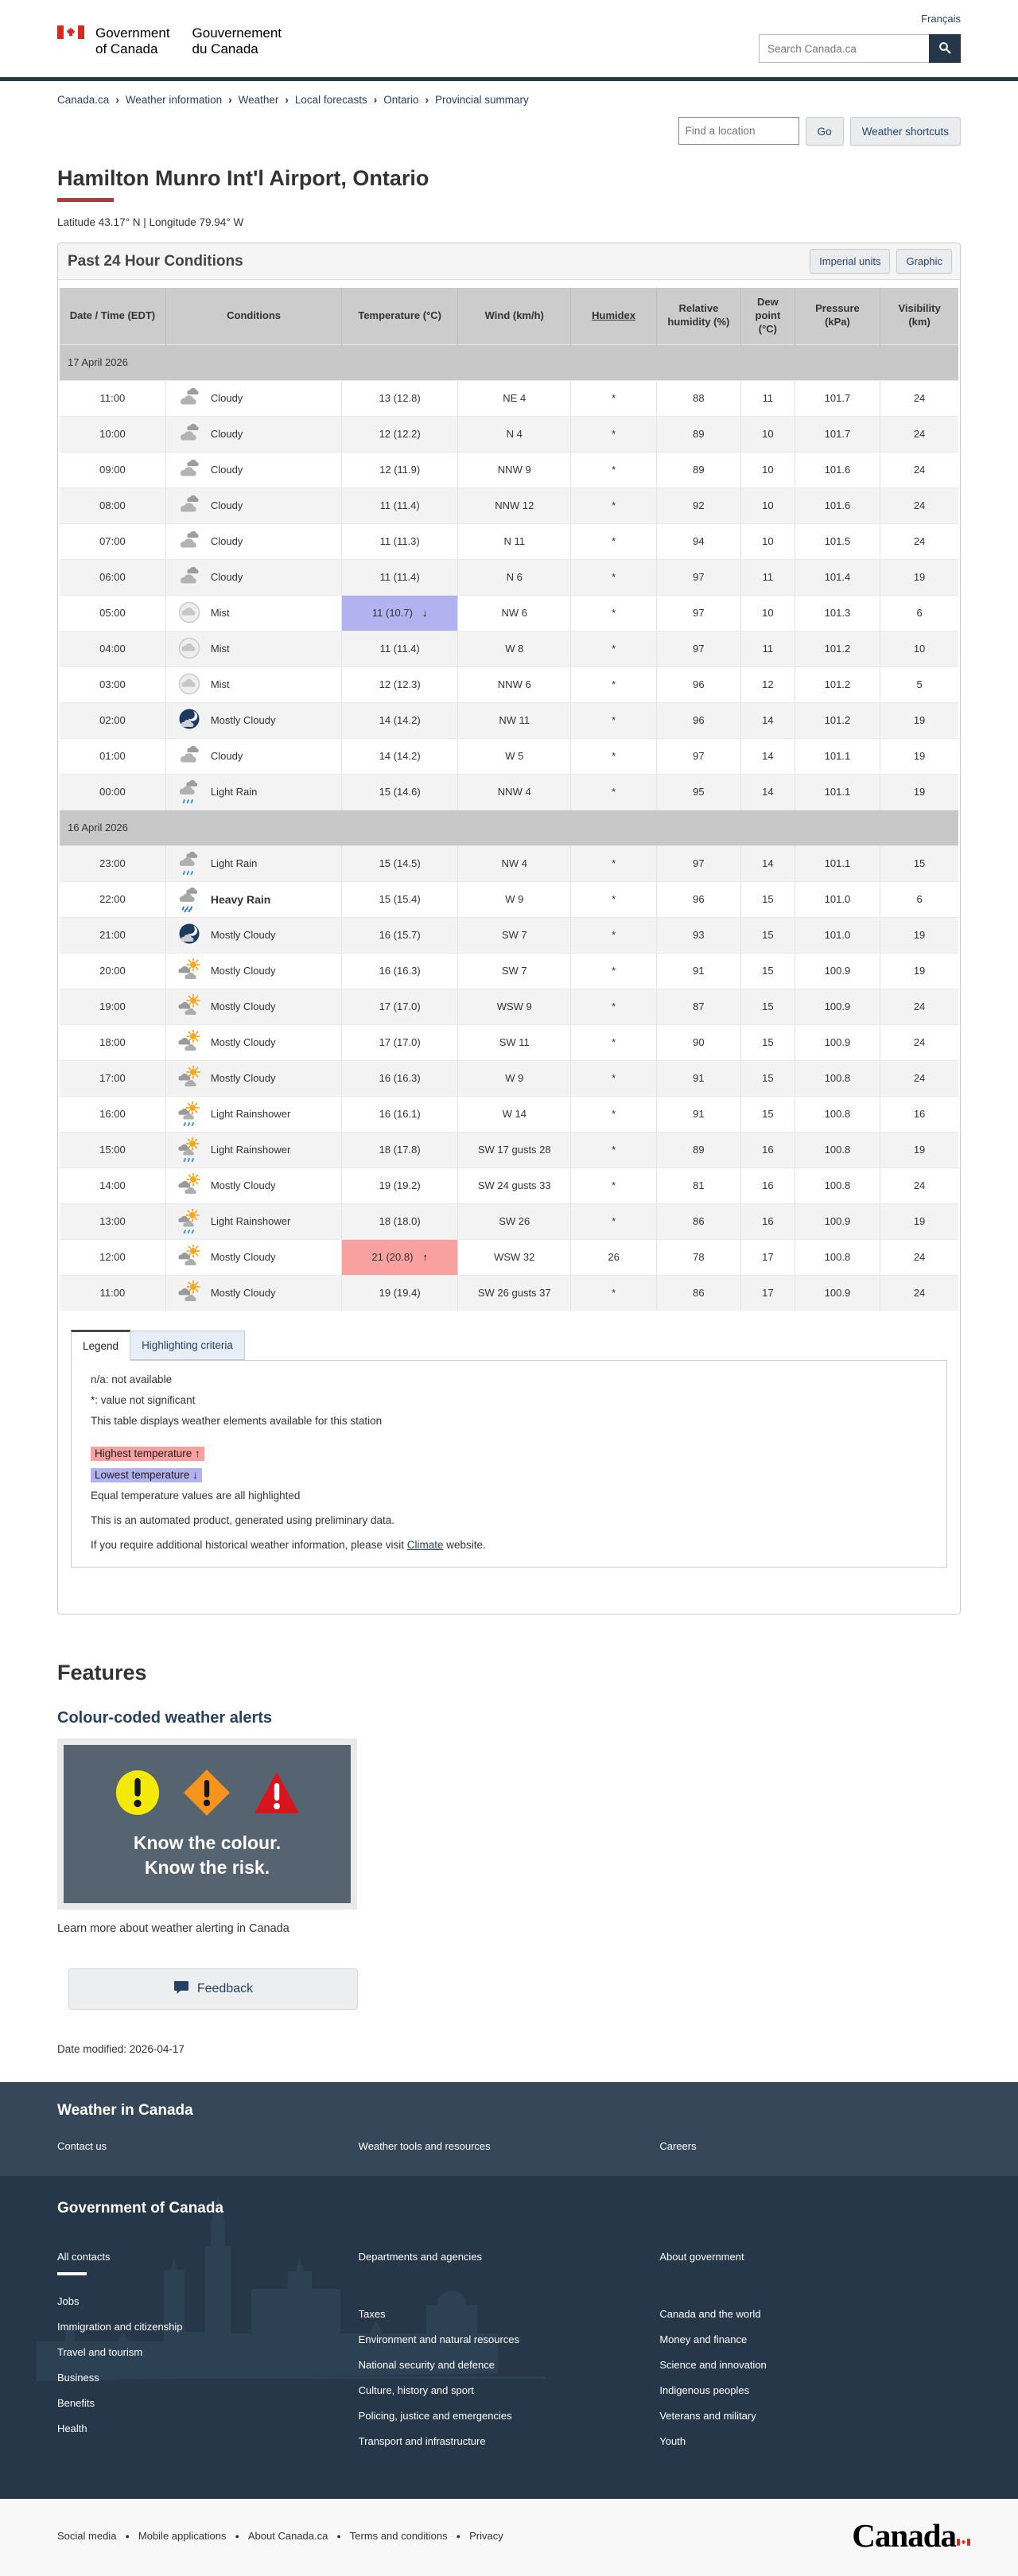 The height and width of the screenshot is (2576, 1018). Describe the element at coordinates (420, 2257) in the screenshot. I see `footer-link: Departments and agencies` at that location.